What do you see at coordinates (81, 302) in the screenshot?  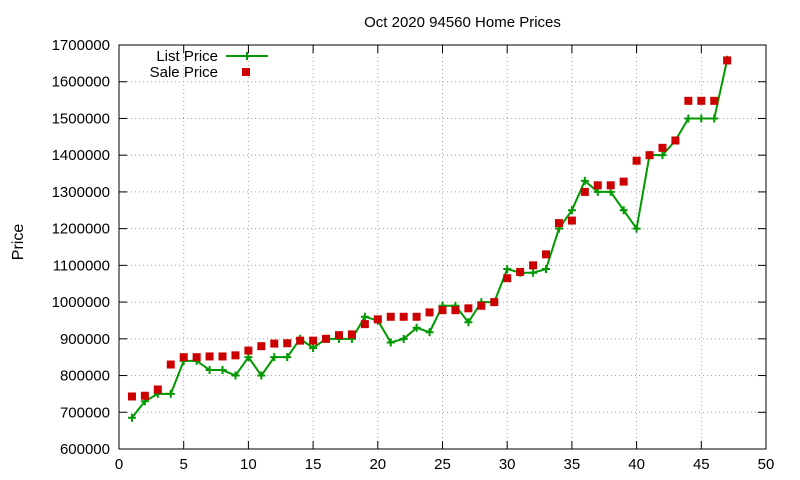 I see `y-tick-label: 1000000` at bounding box center [81, 302].